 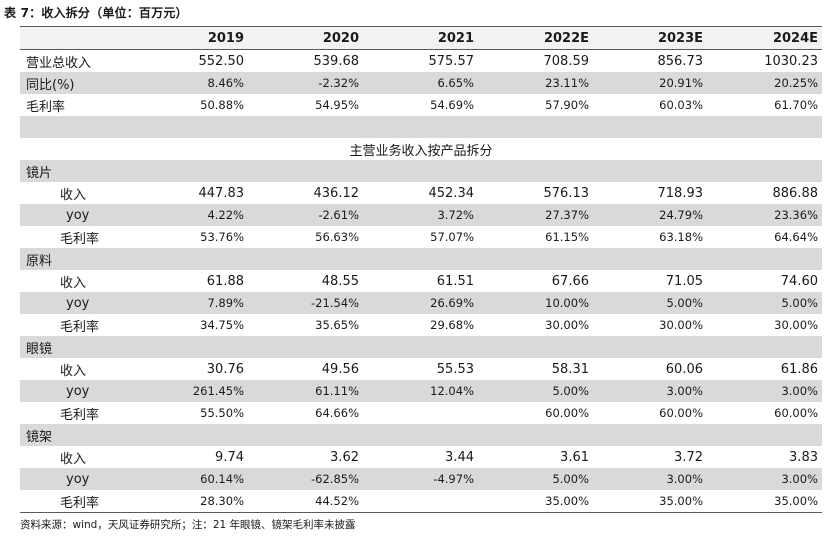 What do you see at coordinates (193, 83) in the screenshot?
I see `value-cell: 8.46%` at bounding box center [193, 83].